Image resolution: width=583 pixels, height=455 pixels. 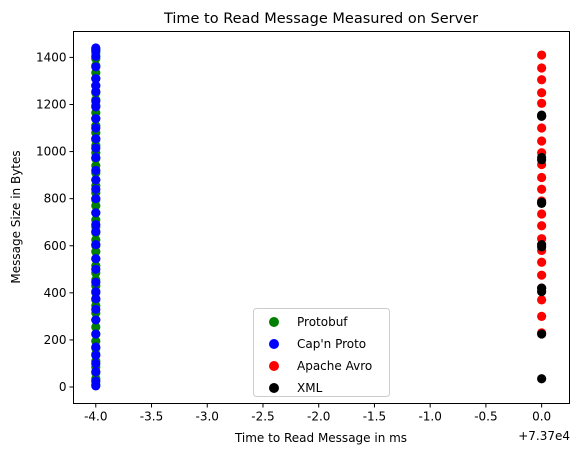 I want to click on x-offset-text: +7.37e4, so click(x=544, y=436).